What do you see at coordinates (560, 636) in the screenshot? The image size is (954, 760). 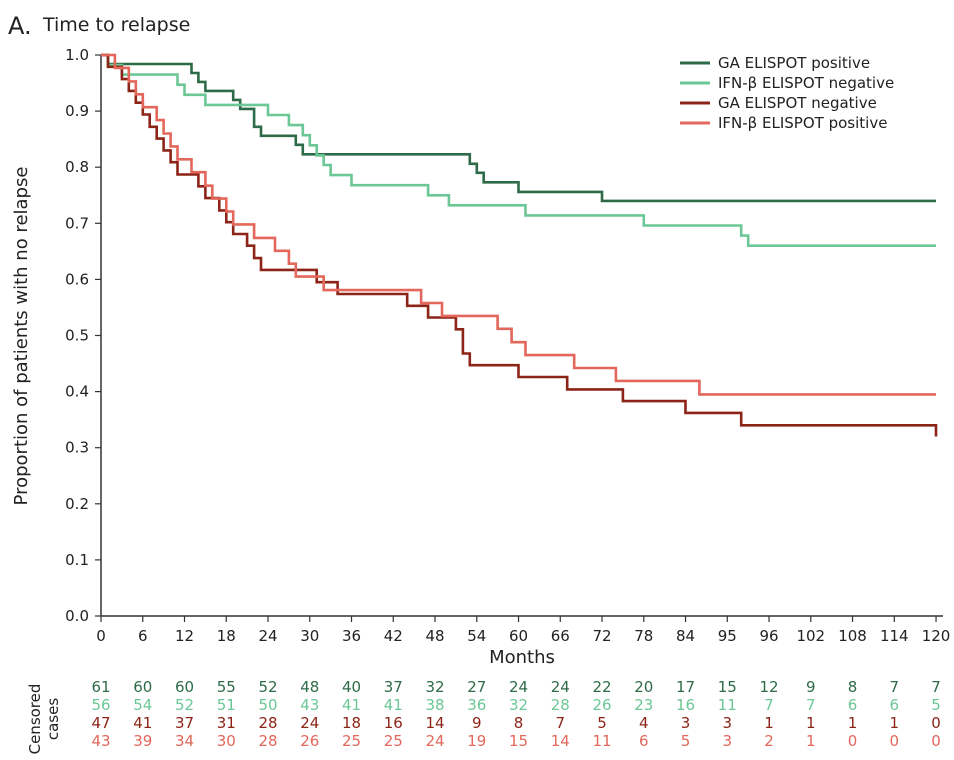 I see `x-tick-label: 66` at bounding box center [560, 636].